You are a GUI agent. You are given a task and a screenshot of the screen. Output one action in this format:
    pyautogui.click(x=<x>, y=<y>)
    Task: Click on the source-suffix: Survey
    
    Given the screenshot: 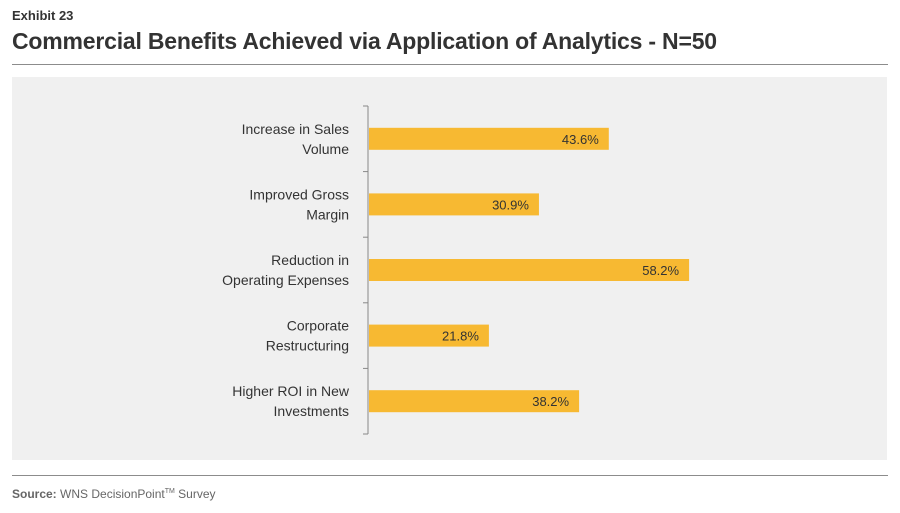 What is the action you would take?
    pyautogui.click(x=195, y=494)
    